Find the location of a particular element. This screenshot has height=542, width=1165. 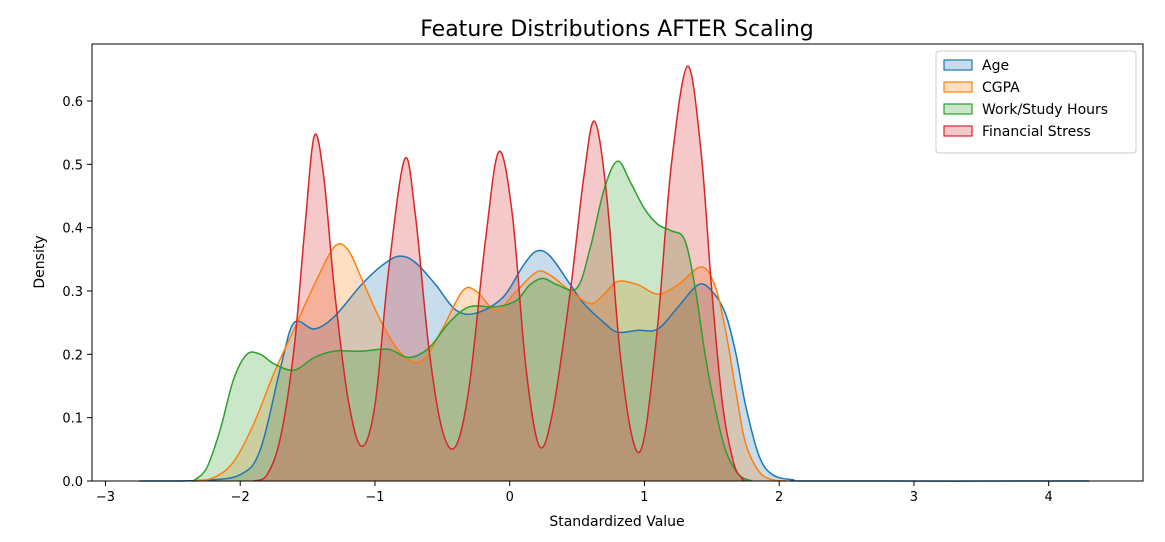

y-axis-label: Density is located at coordinates (40, 261).